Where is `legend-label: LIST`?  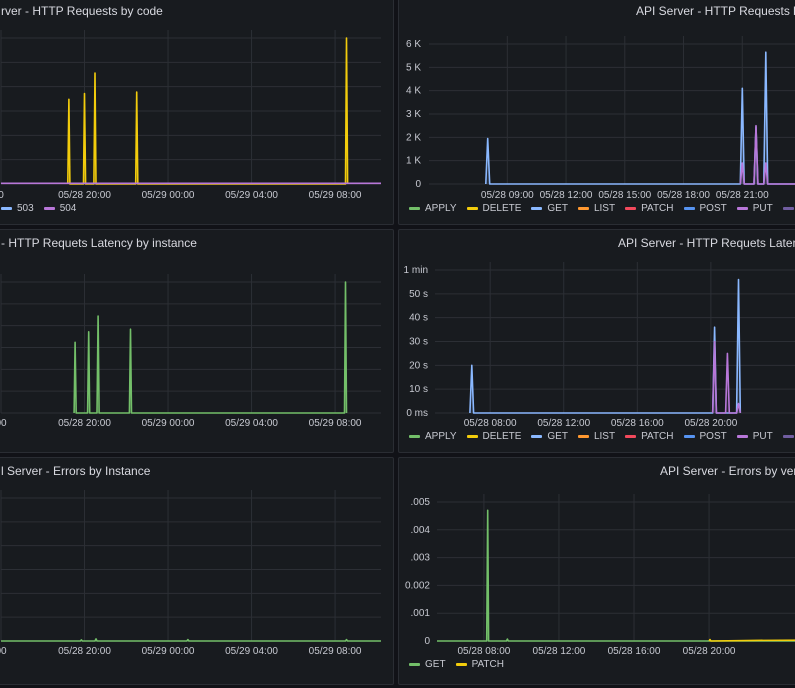 legend-label: LIST is located at coordinates (604, 208).